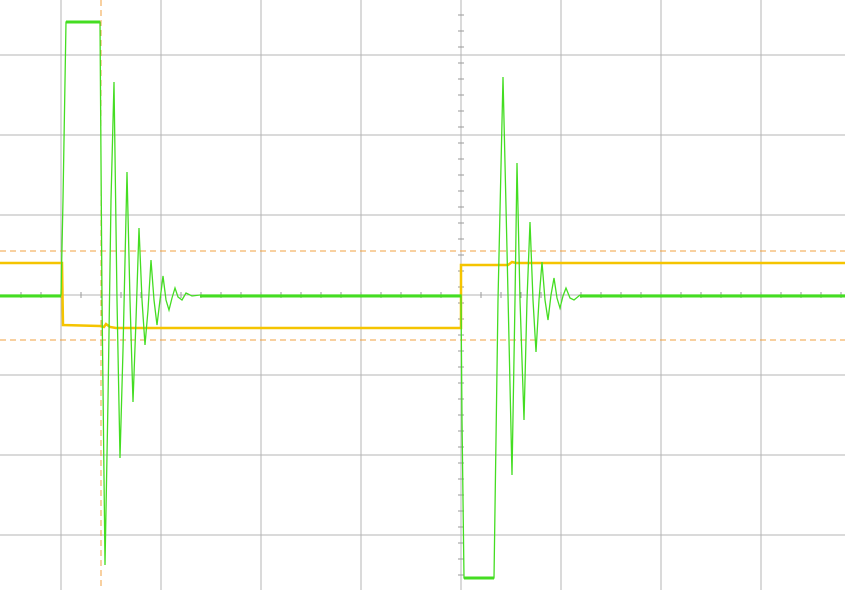 The height and width of the screenshot is (590, 845). I want to click on channel-2-trace, so click(422, 295).